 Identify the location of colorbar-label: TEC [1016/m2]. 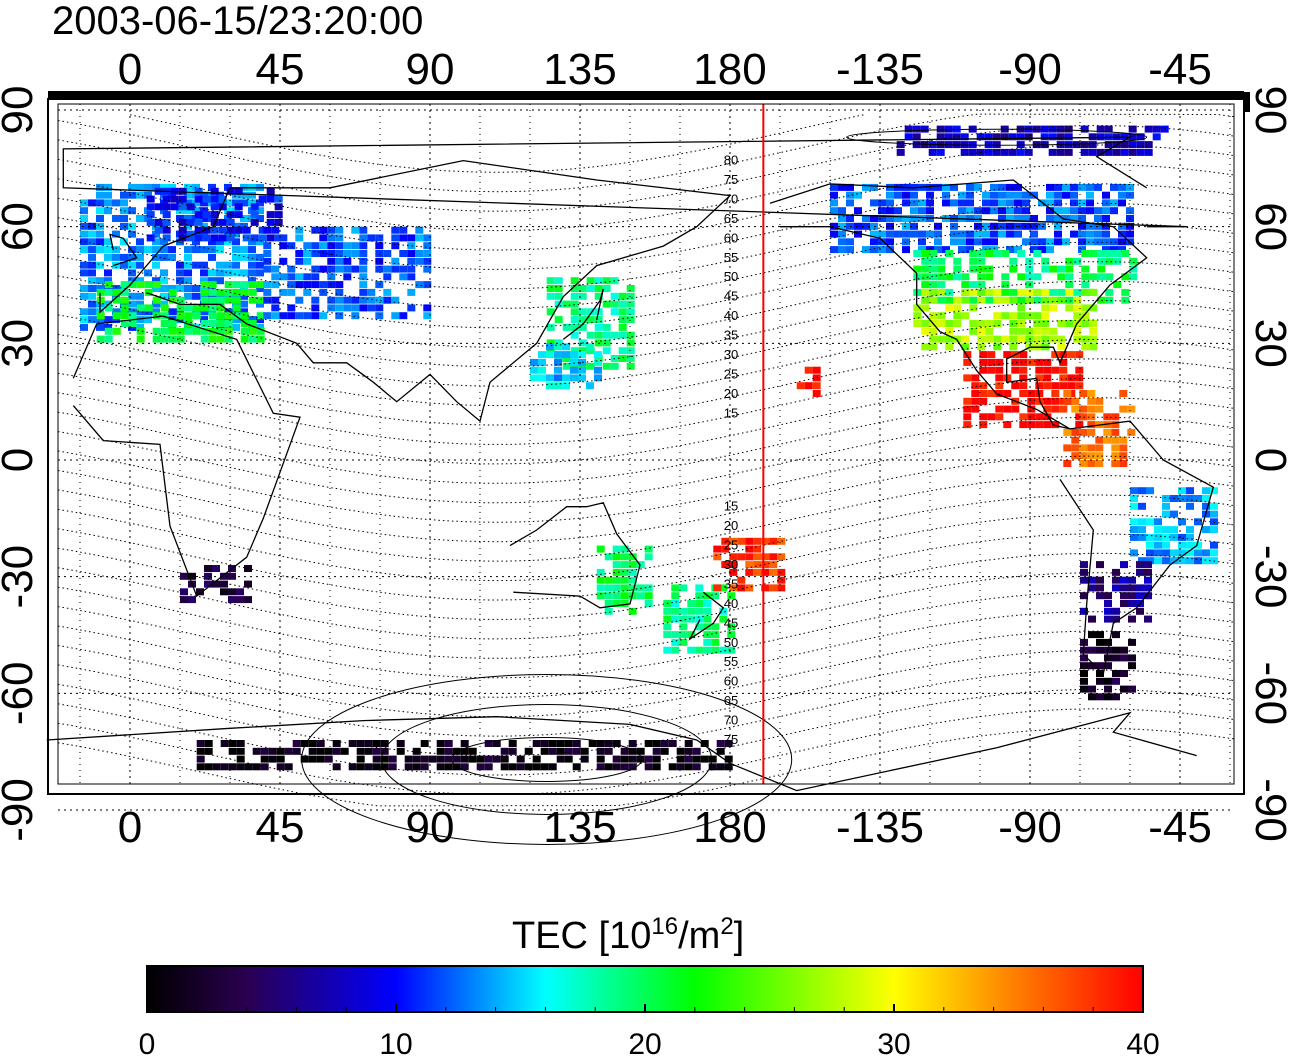
(628, 935).